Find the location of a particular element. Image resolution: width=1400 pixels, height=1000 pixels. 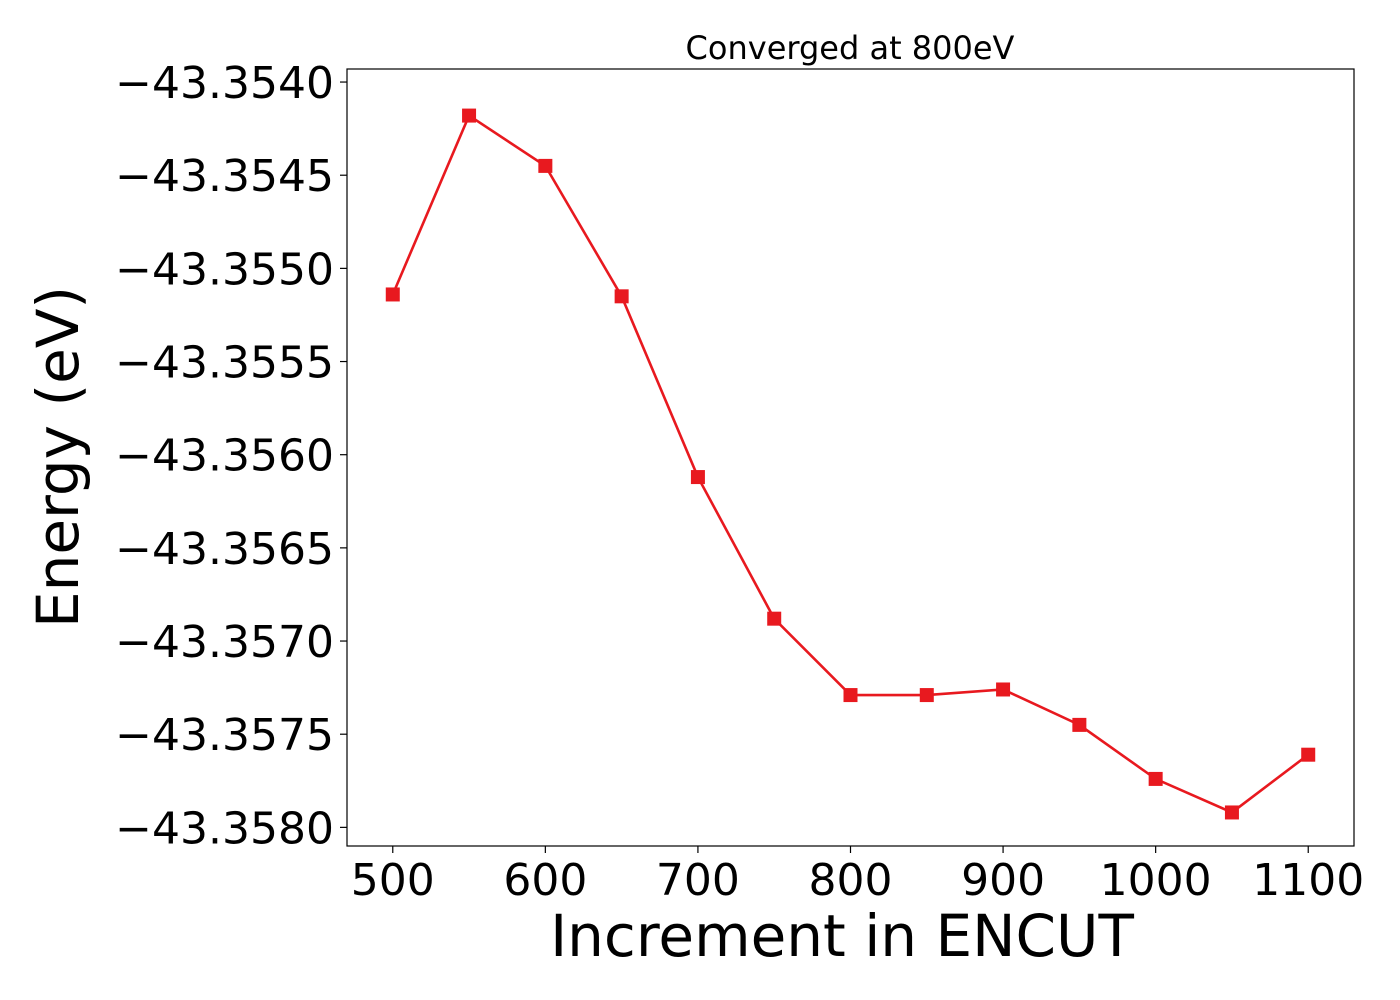

x-tick-label: 800 is located at coordinates (851, 880).